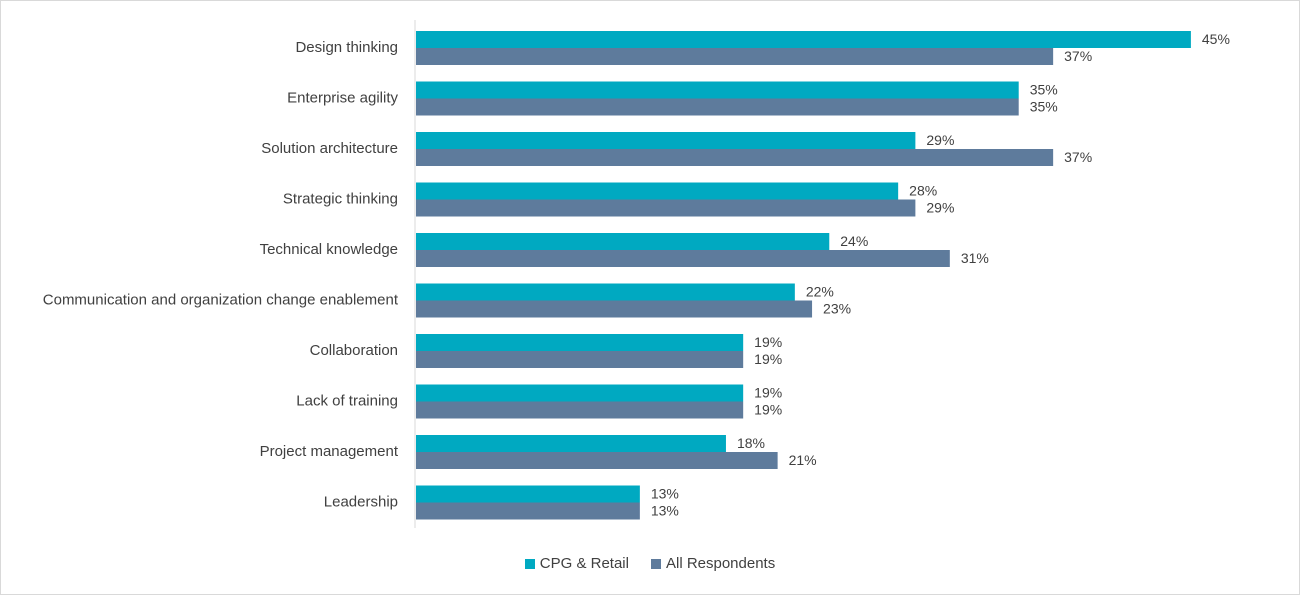 The image size is (1300, 595). Describe the element at coordinates (923, 191) in the screenshot. I see `data-label-cpg-and-retail-strategic-thinking: 28%` at that location.